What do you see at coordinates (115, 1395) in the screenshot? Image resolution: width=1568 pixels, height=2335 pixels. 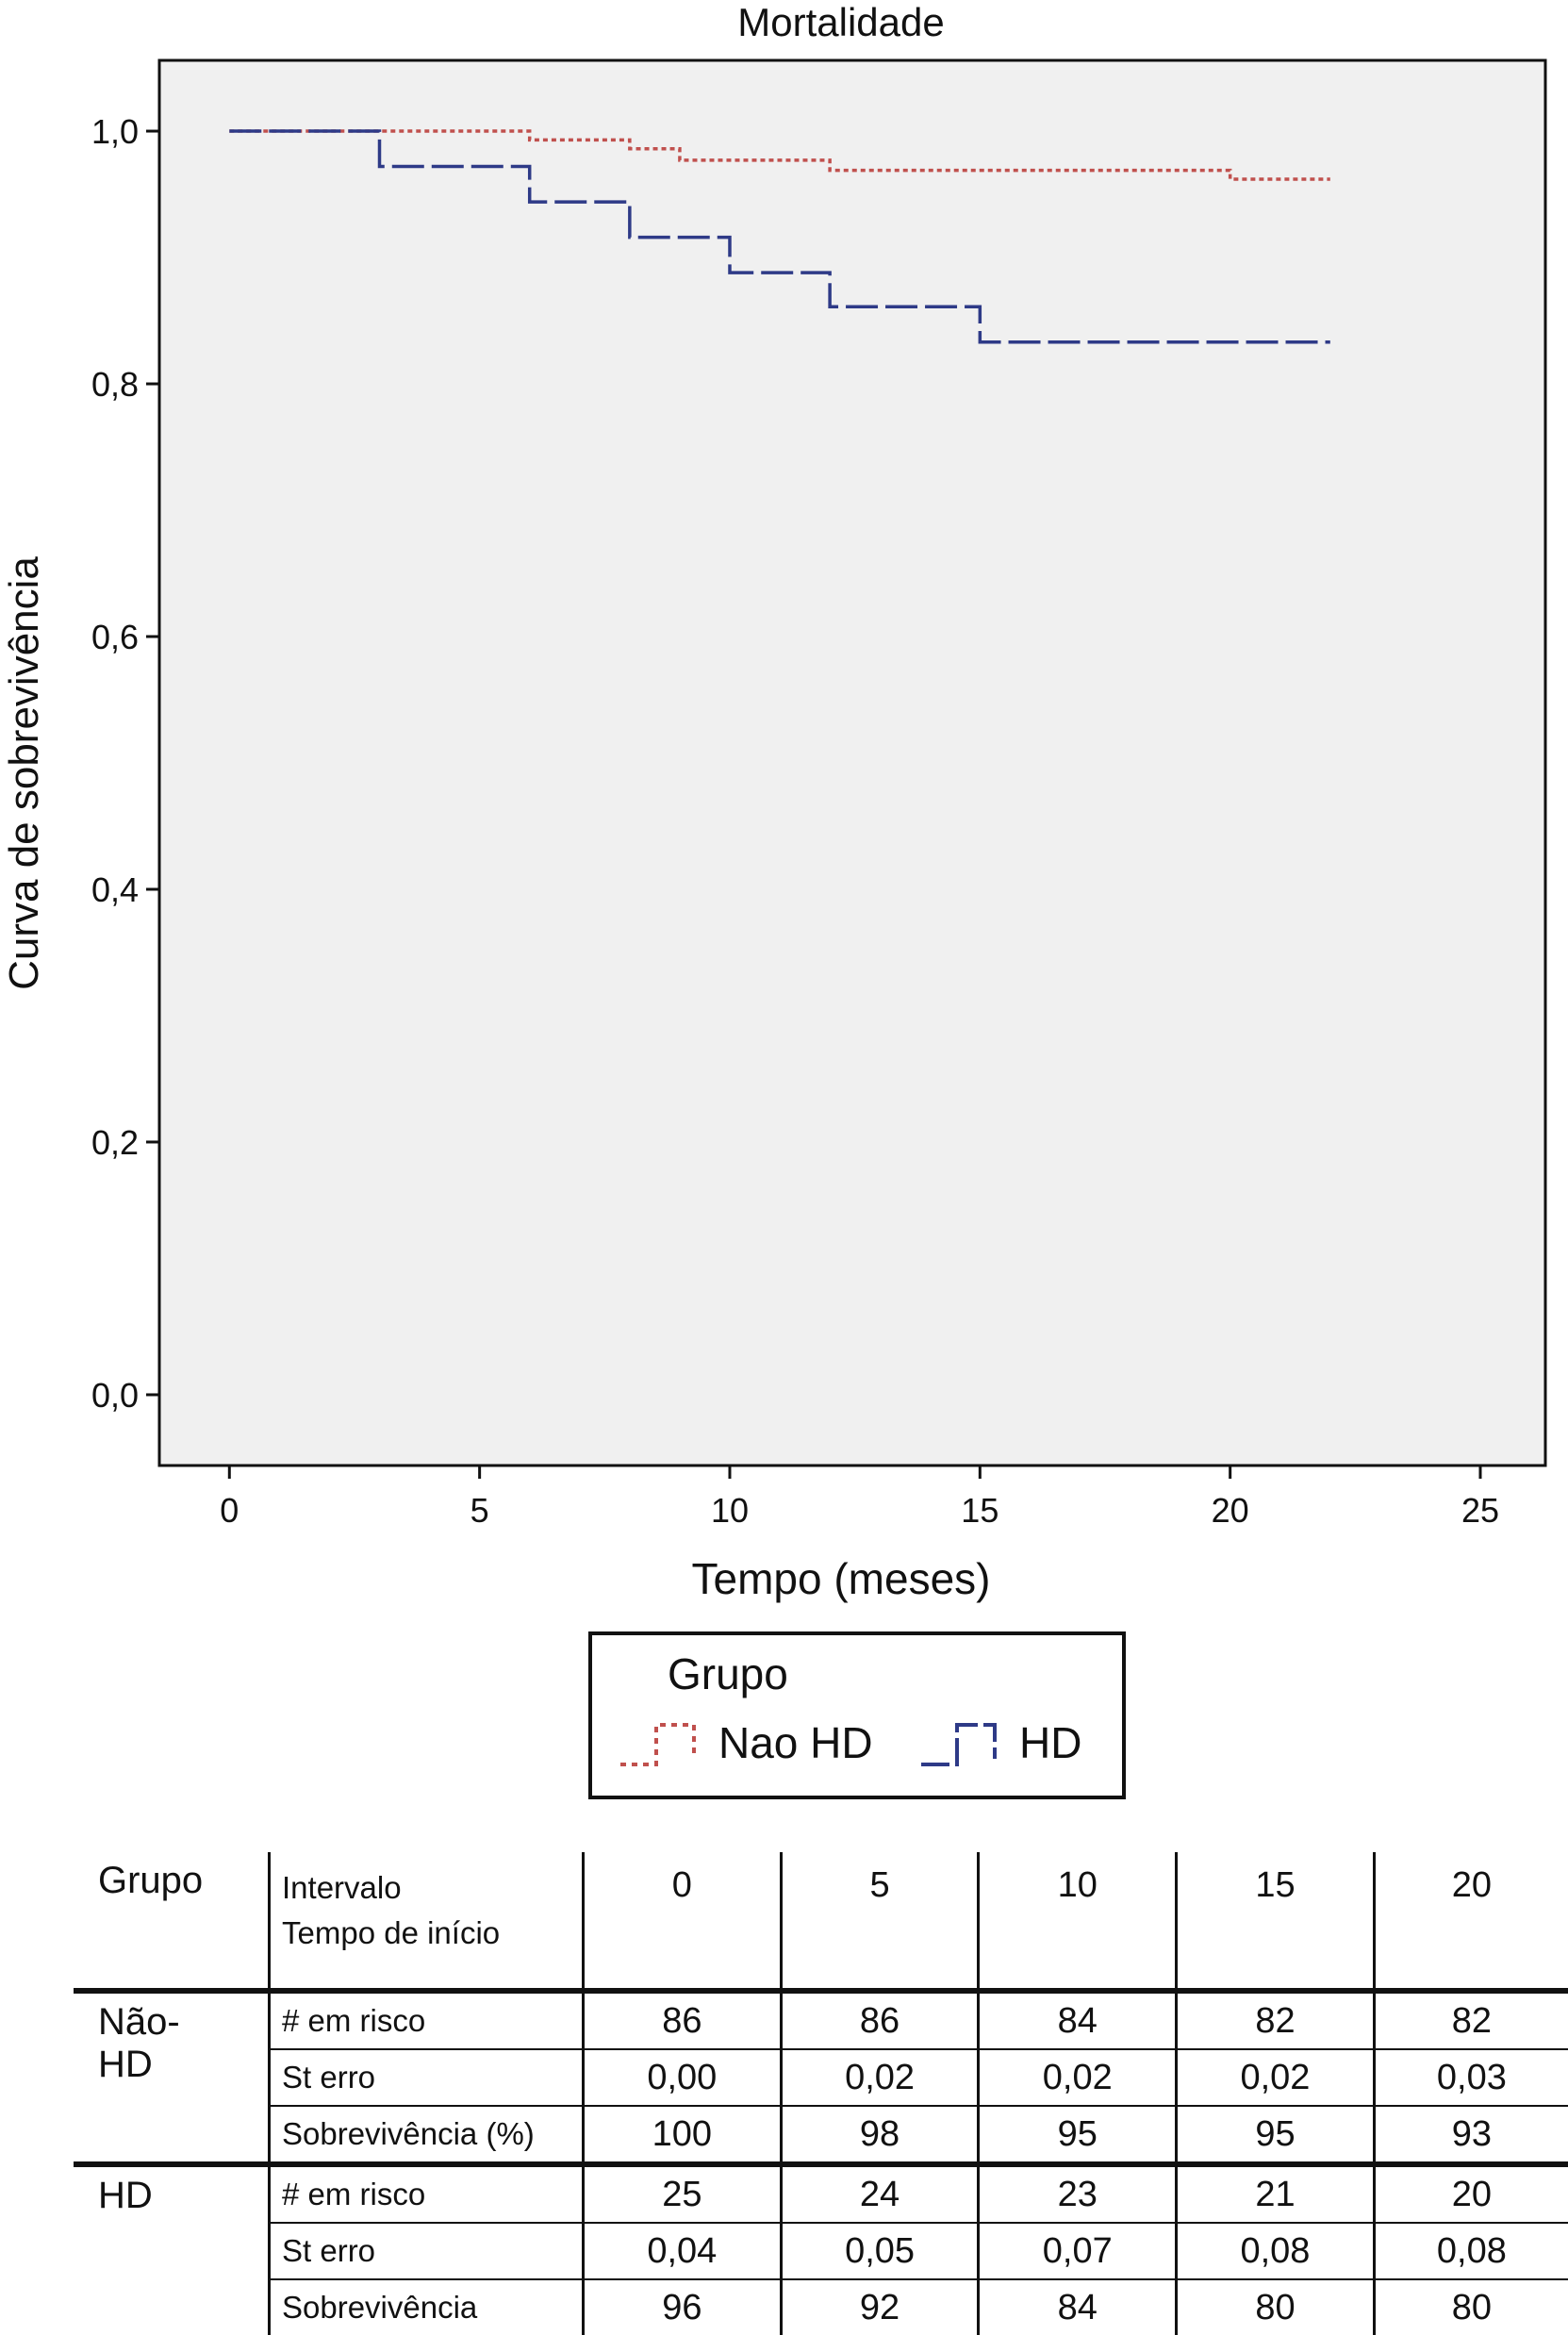 I see `y-tick-label: 0,0` at bounding box center [115, 1395].